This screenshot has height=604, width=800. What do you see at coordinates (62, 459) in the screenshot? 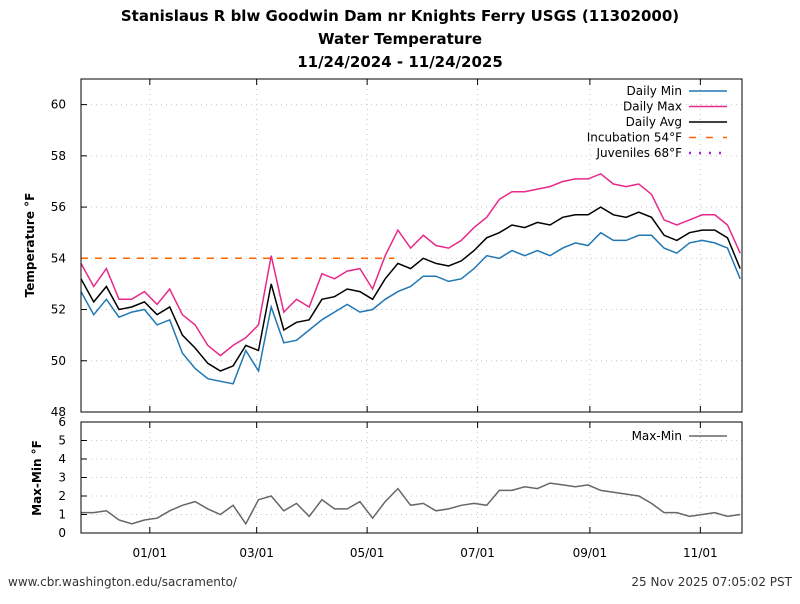
I see `lower-y-tick-label: 4` at bounding box center [62, 459].